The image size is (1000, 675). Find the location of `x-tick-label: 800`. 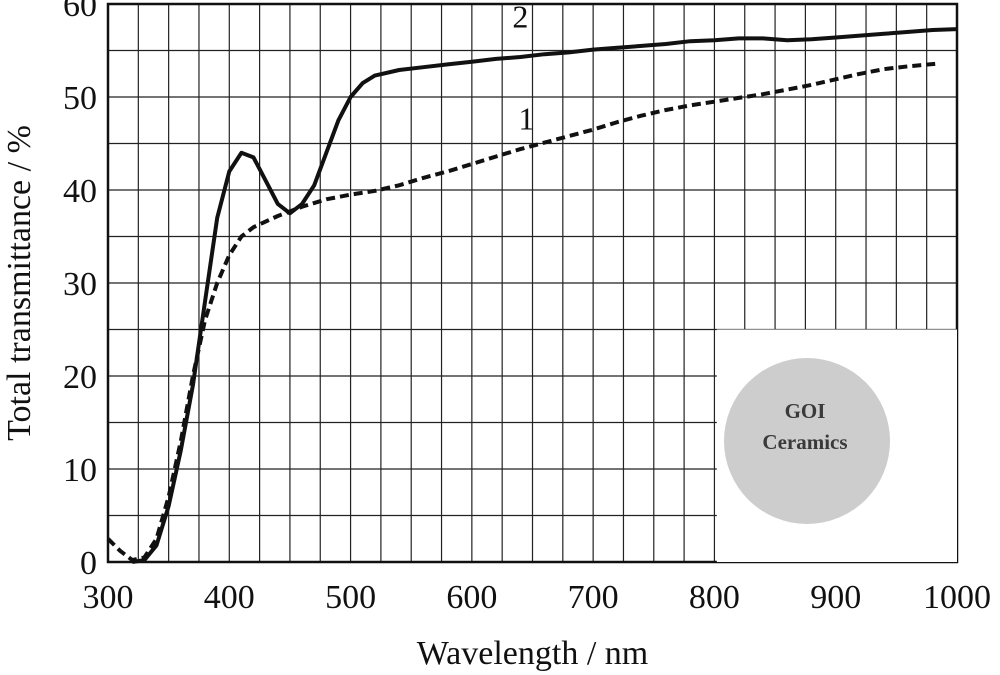

x-tick-label: 800 is located at coordinates (714, 597).